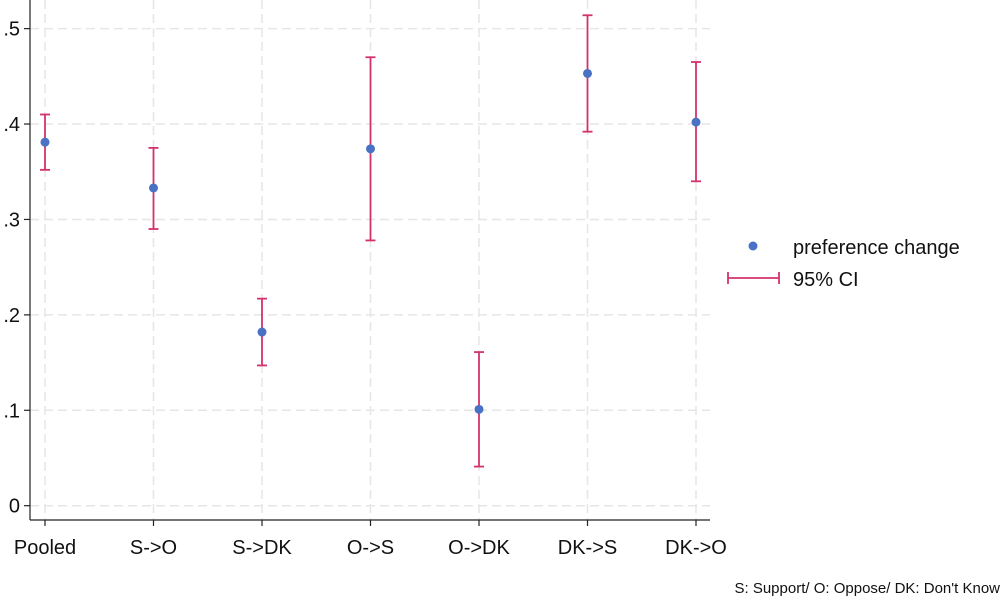 This screenshot has width=1000, height=601. I want to click on x-tick-label: S->DK, so click(262, 548).